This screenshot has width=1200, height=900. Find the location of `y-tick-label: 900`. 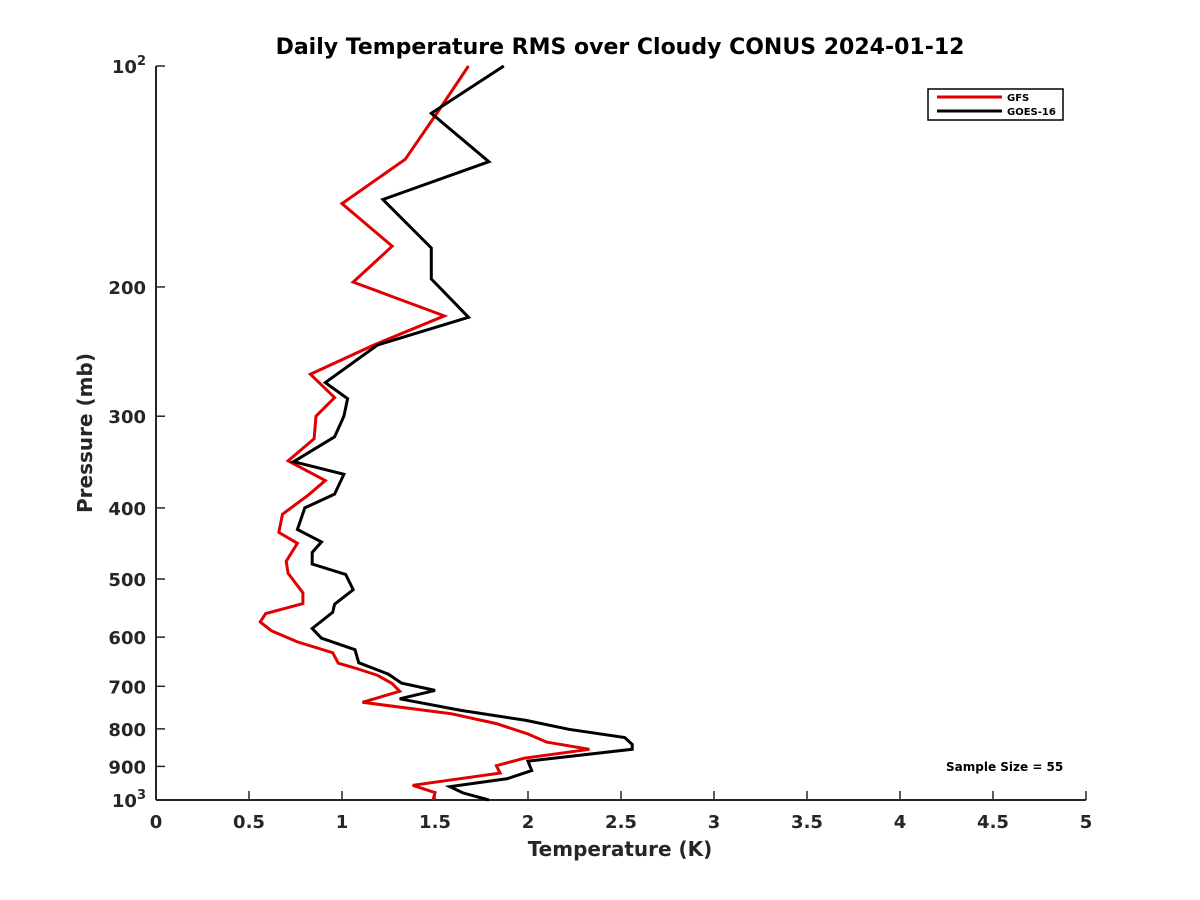

y-tick-label: 900 is located at coordinates (127, 767).